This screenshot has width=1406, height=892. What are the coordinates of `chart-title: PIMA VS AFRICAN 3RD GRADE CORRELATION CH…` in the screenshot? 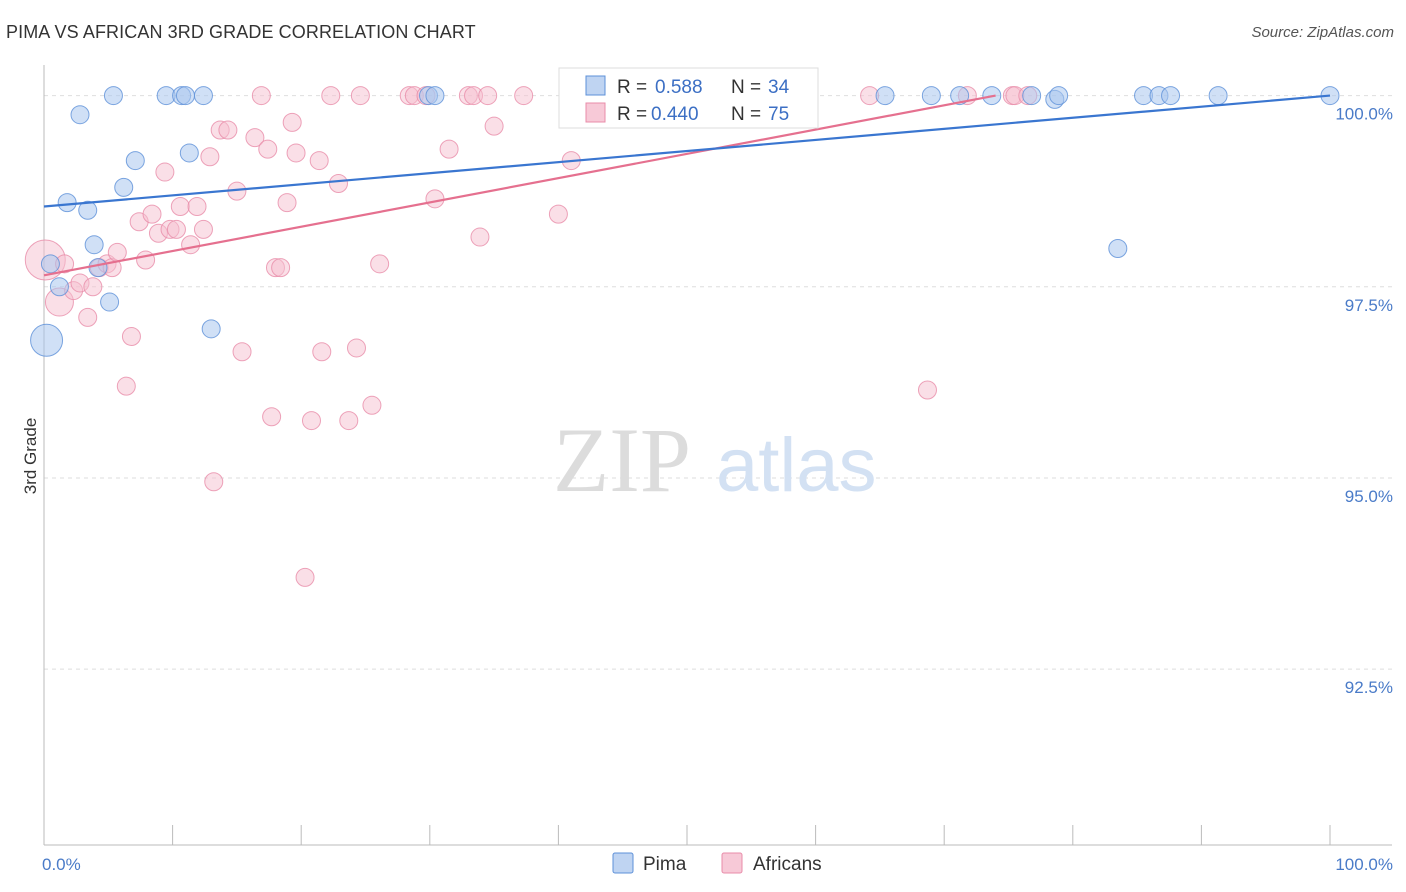 It's located at (241, 32).